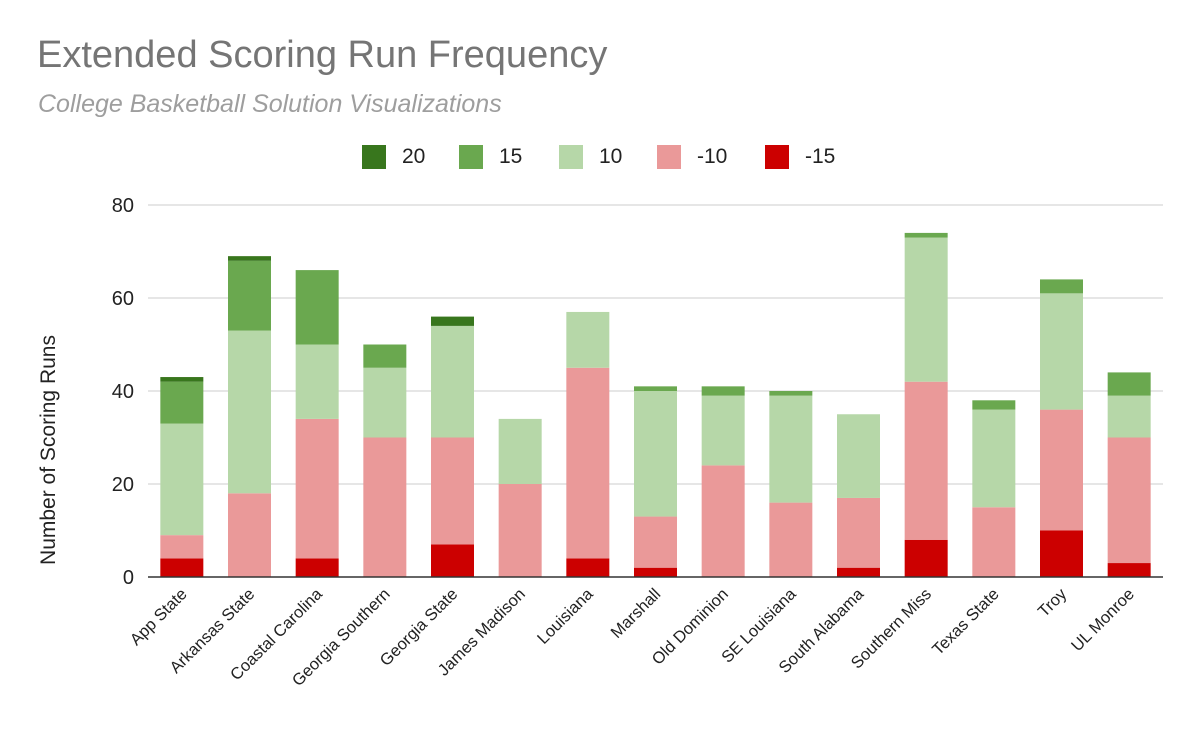 The width and height of the screenshot is (1200, 742). Describe the element at coordinates (611, 156) in the screenshot. I see `legend-label-10: 10` at that location.